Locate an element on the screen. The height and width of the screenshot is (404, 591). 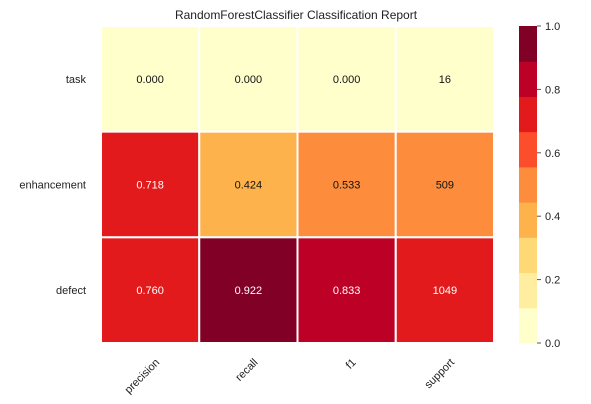
column-label: support is located at coordinates (440, 374).